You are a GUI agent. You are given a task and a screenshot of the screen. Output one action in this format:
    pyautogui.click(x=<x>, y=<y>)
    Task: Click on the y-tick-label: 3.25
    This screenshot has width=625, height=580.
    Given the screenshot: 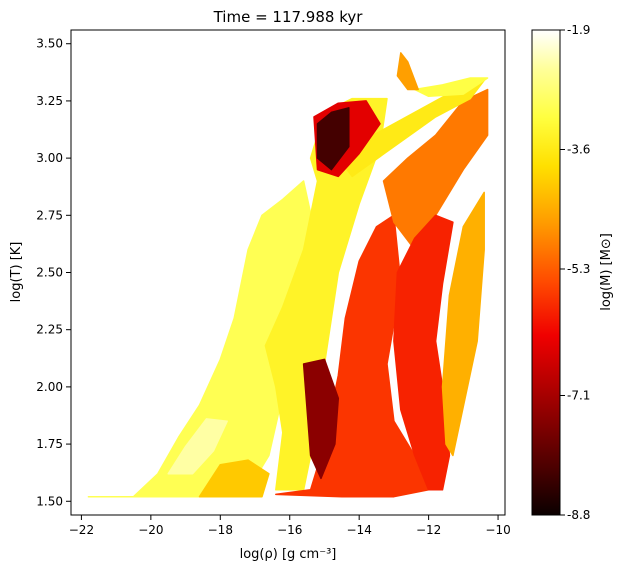 What is the action you would take?
    pyautogui.click(x=49, y=101)
    